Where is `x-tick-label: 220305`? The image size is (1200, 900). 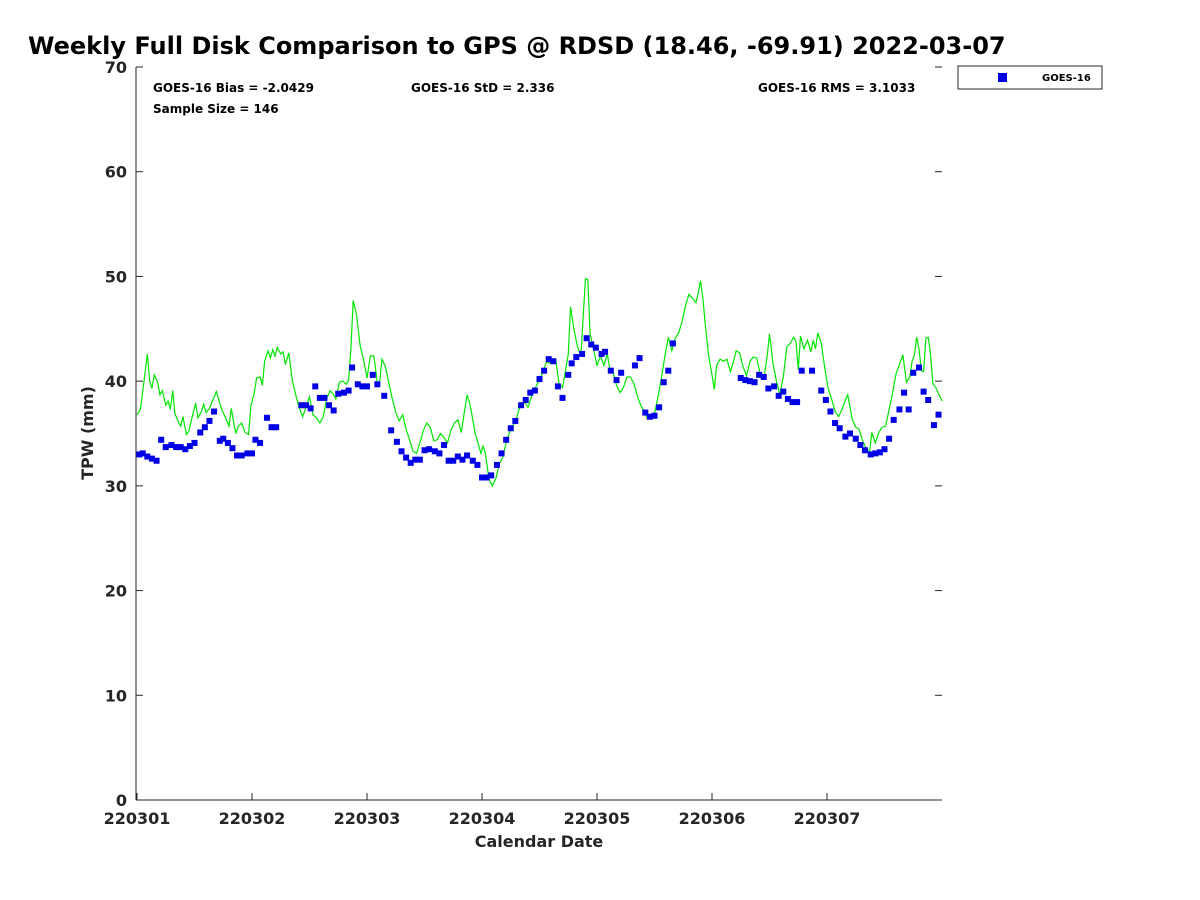 x-tick-label: 220305 is located at coordinates (597, 818).